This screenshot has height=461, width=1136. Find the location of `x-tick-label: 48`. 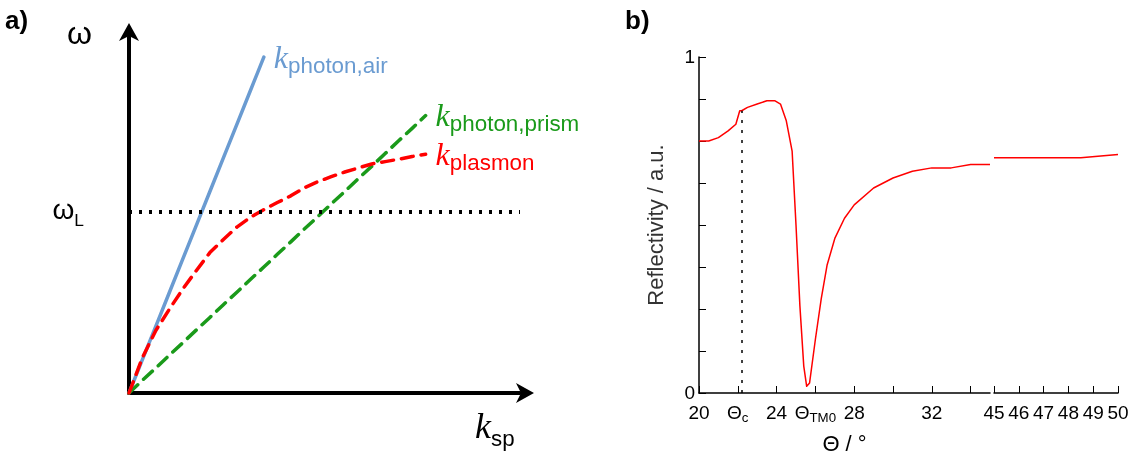

x-tick-label: 48 is located at coordinates (1068, 412).